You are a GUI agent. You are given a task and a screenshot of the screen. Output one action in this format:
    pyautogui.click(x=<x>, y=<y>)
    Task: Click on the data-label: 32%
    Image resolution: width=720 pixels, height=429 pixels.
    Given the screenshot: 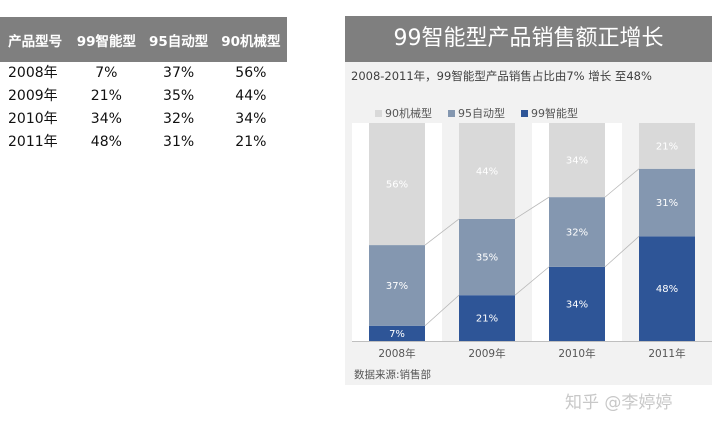 What is the action you would take?
    pyautogui.click(x=577, y=233)
    